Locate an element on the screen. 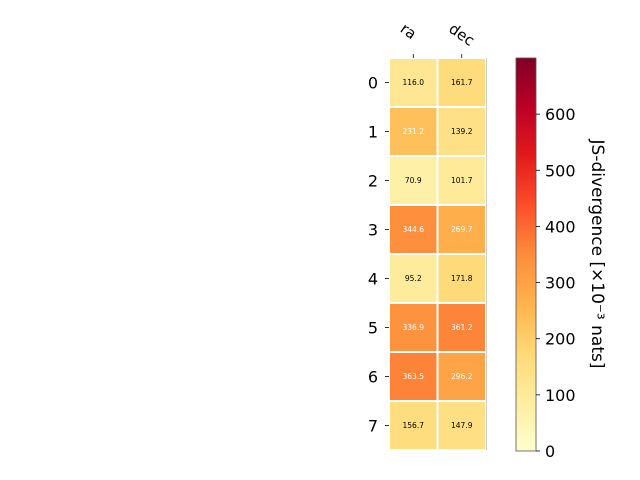  row-labels: 0 1 2 3 4 5 6 7 is located at coordinates (378, 255).